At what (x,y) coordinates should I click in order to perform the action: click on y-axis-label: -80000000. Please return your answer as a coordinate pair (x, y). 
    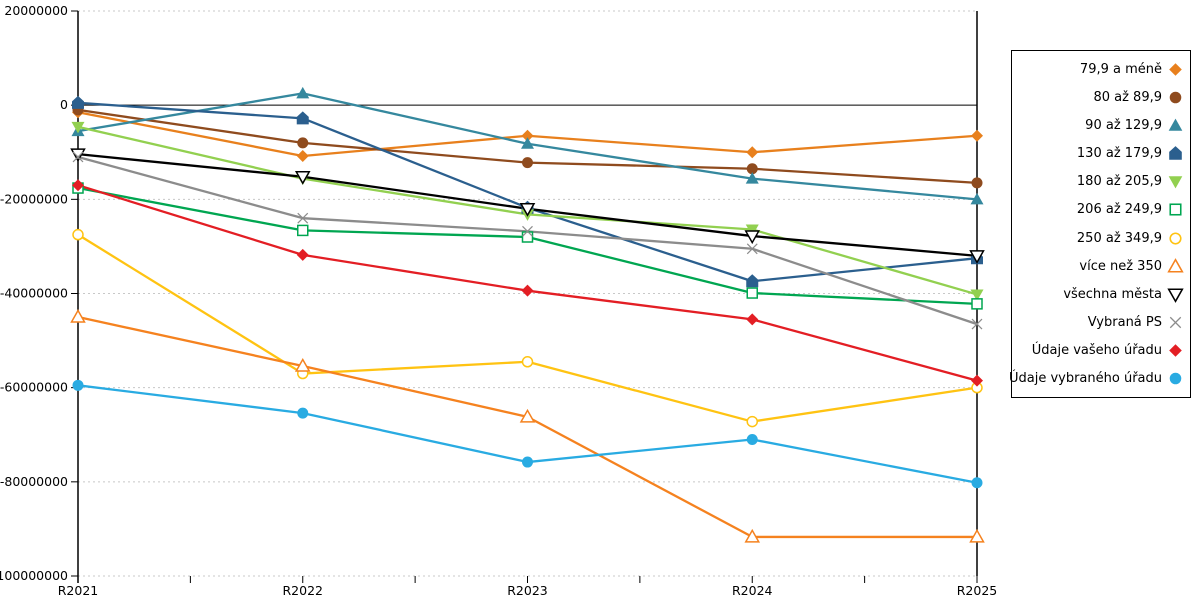
    Looking at the image, I should click on (34, 481).